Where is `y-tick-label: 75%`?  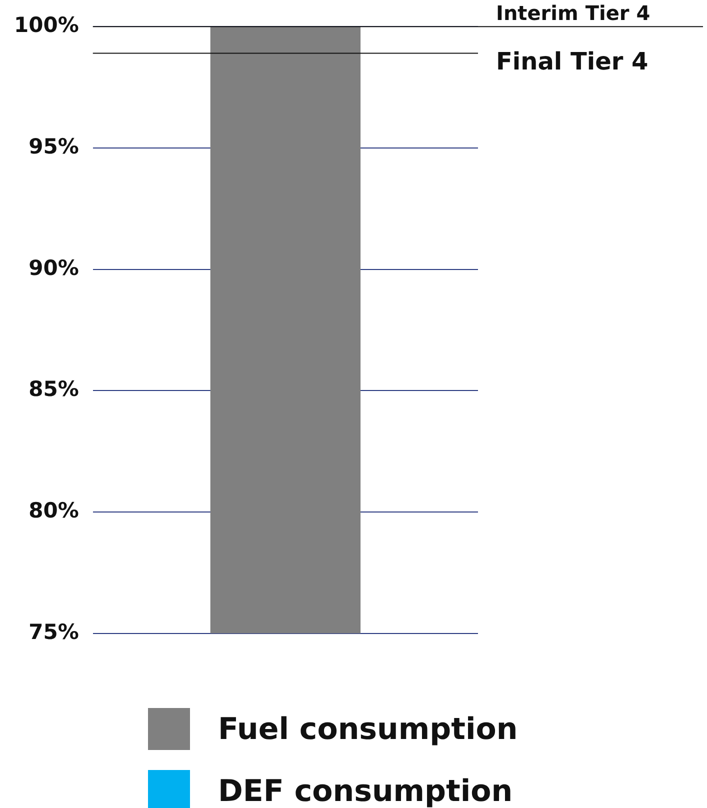 y-tick-label: 75% is located at coordinates (53, 632).